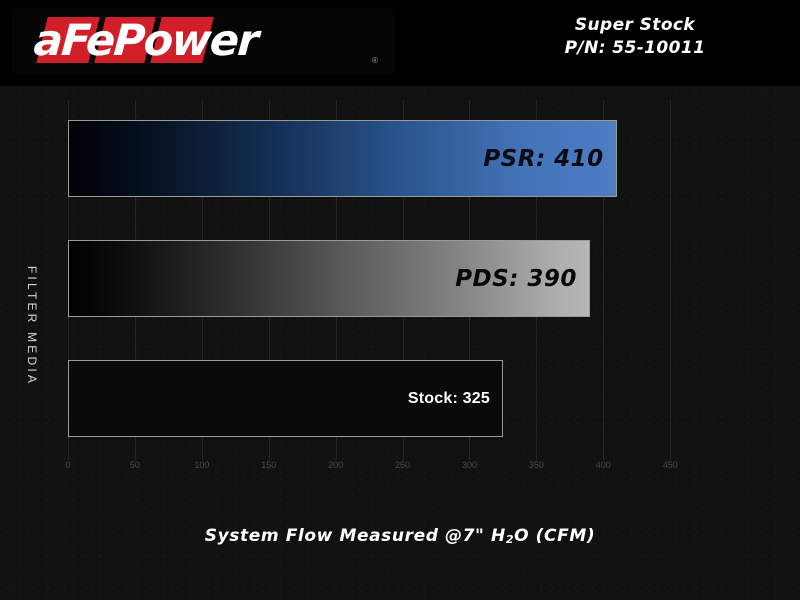  Describe the element at coordinates (285, 398) in the screenshot. I see `bar-stock: Stock: 325` at that location.